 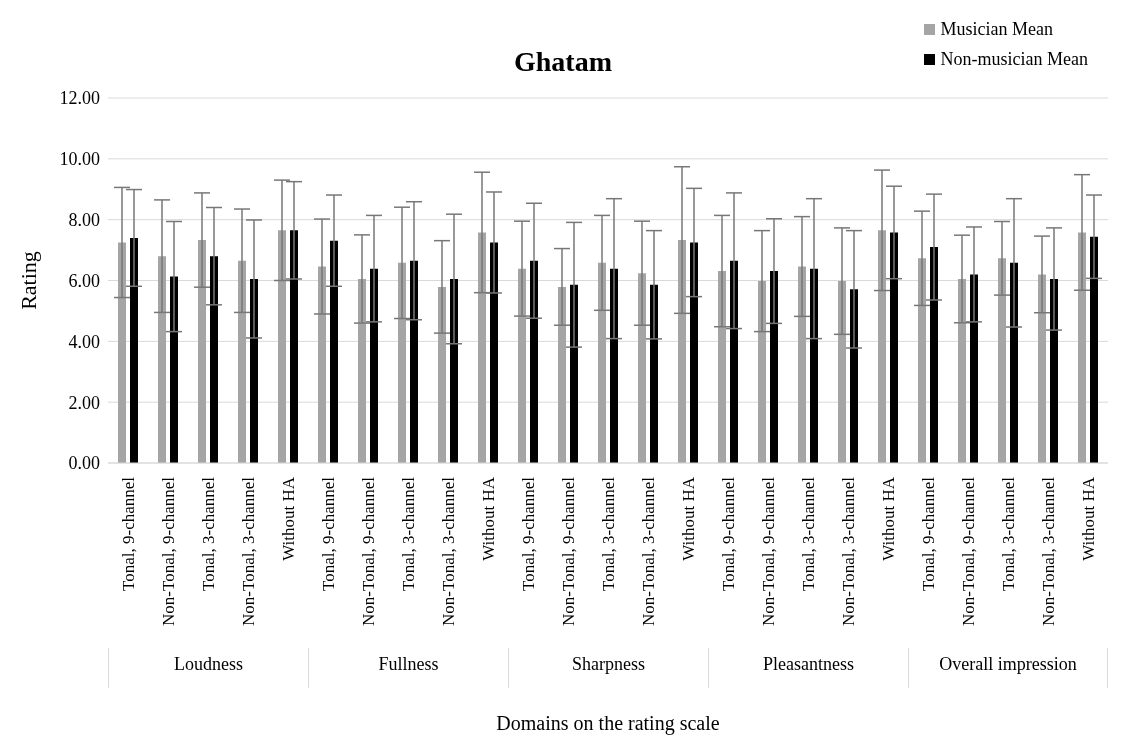 I want to click on y-tick-label: 0.00, so click(x=84, y=463).